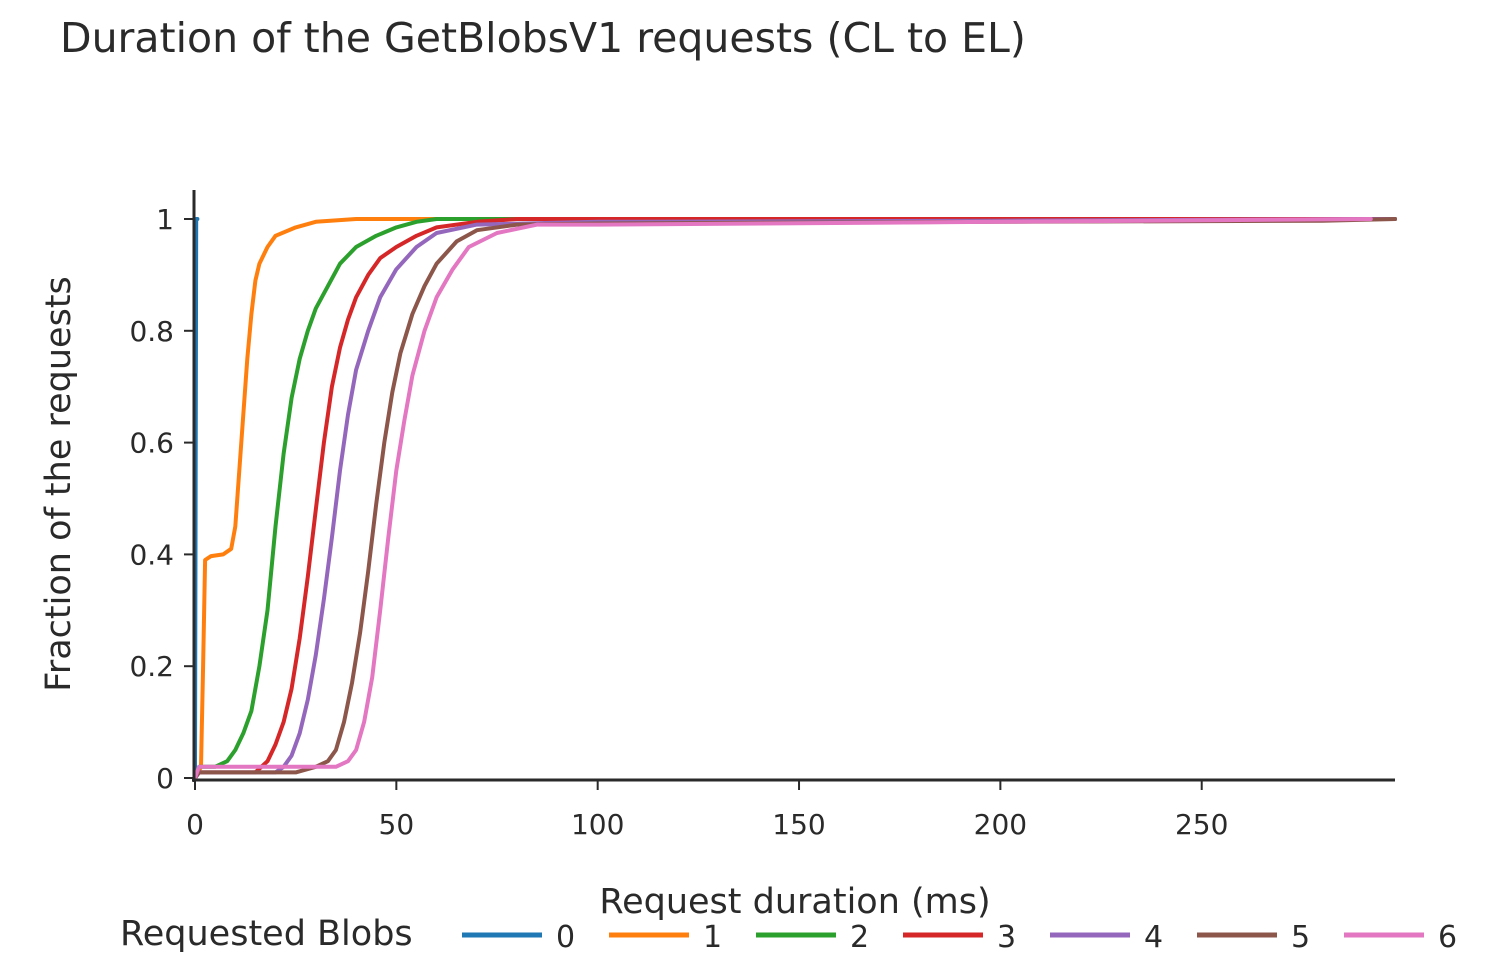 This screenshot has width=1503, height=980. Describe the element at coordinates (1300, 937) in the screenshot. I see `legend-label: 5` at that location.